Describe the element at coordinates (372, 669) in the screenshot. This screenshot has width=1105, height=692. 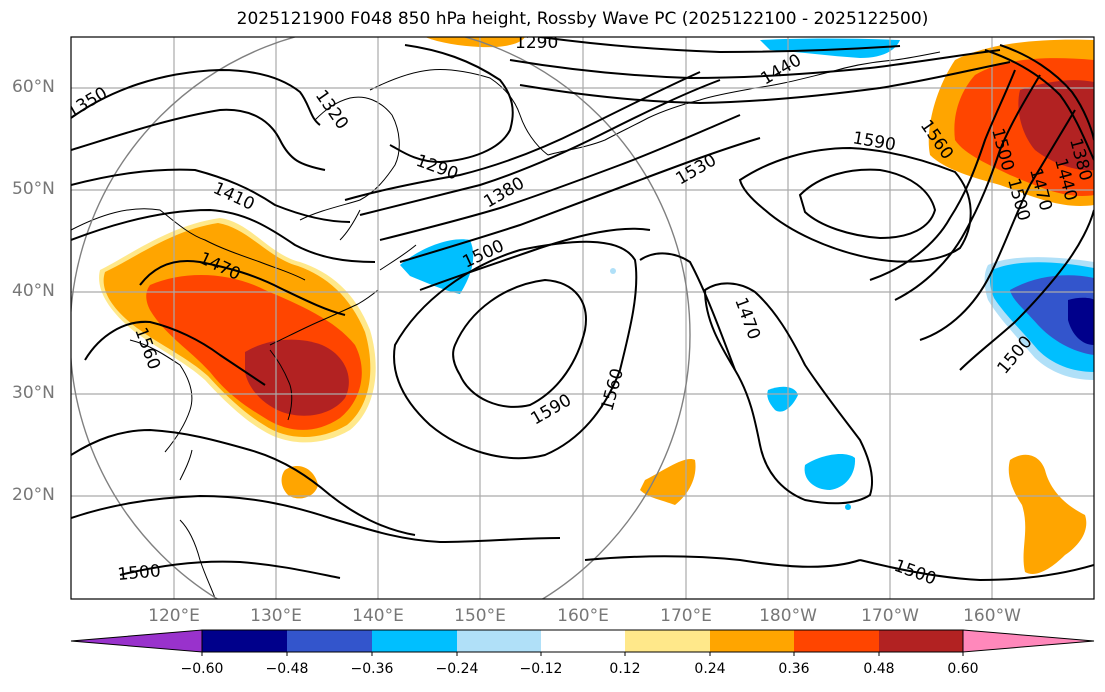
I see `colorbar-tick-label: −0.36` at that location.